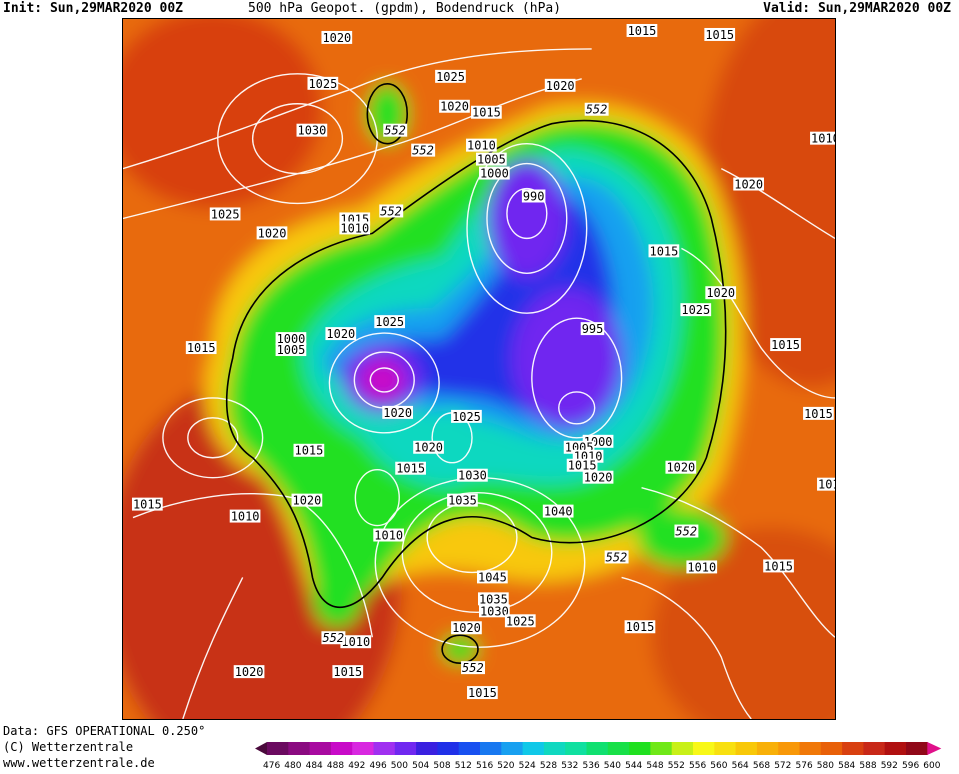 The height and width of the screenshot is (774, 959). What do you see at coordinates (505, 765) in the screenshot?
I see `legend-tick-label: 520` at bounding box center [505, 765].